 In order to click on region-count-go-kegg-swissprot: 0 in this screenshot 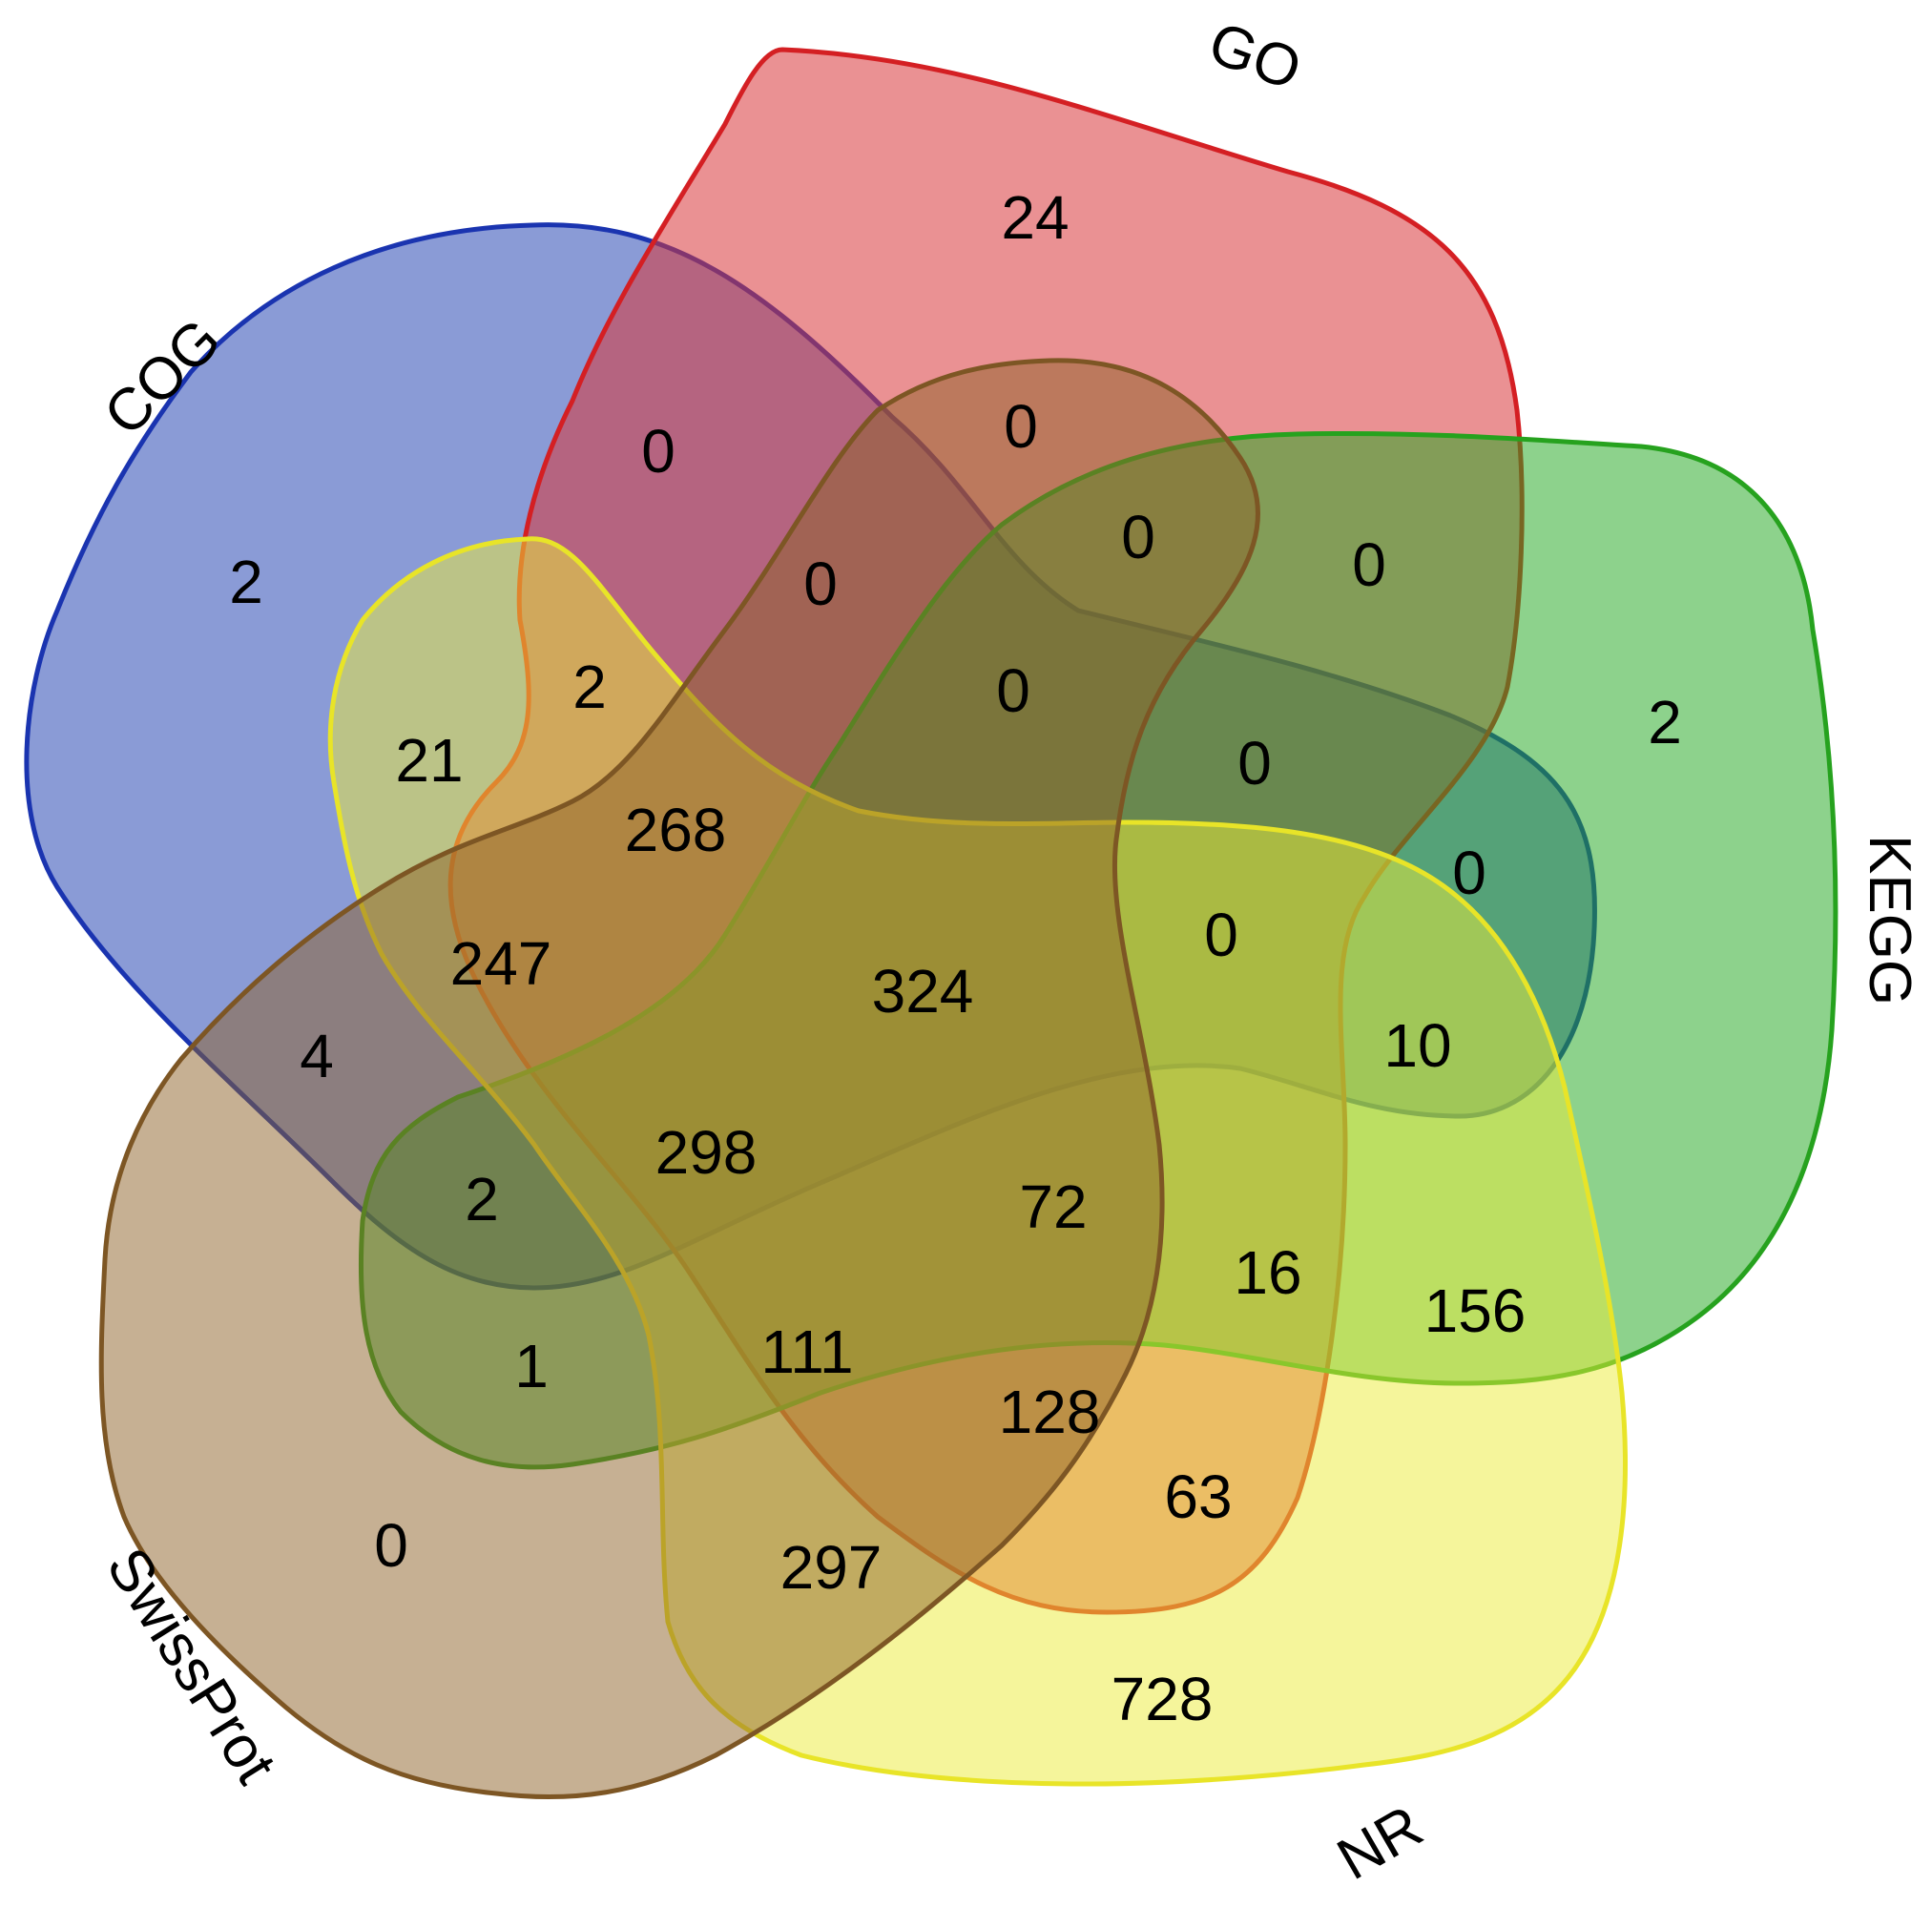, I will do `click(1138, 537)`.